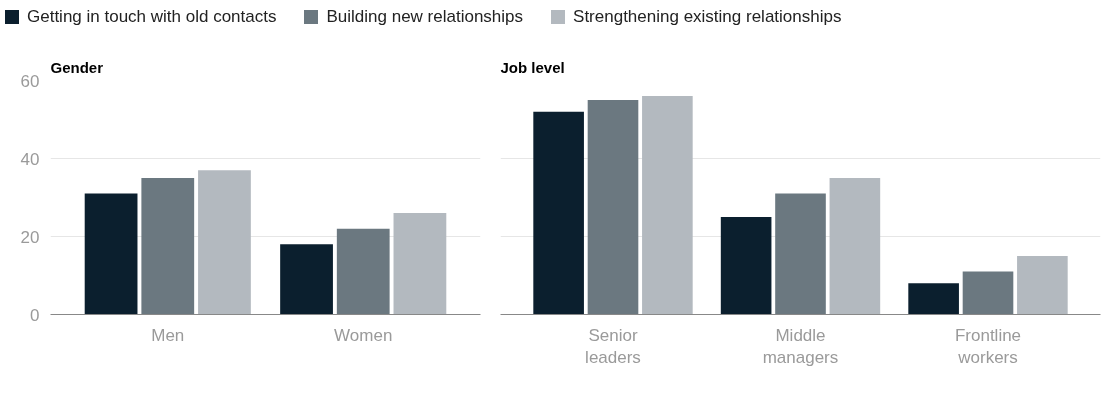  What do you see at coordinates (800, 346) in the screenshot?
I see `x-tick-label: Middle managers` at bounding box center [800, 346].